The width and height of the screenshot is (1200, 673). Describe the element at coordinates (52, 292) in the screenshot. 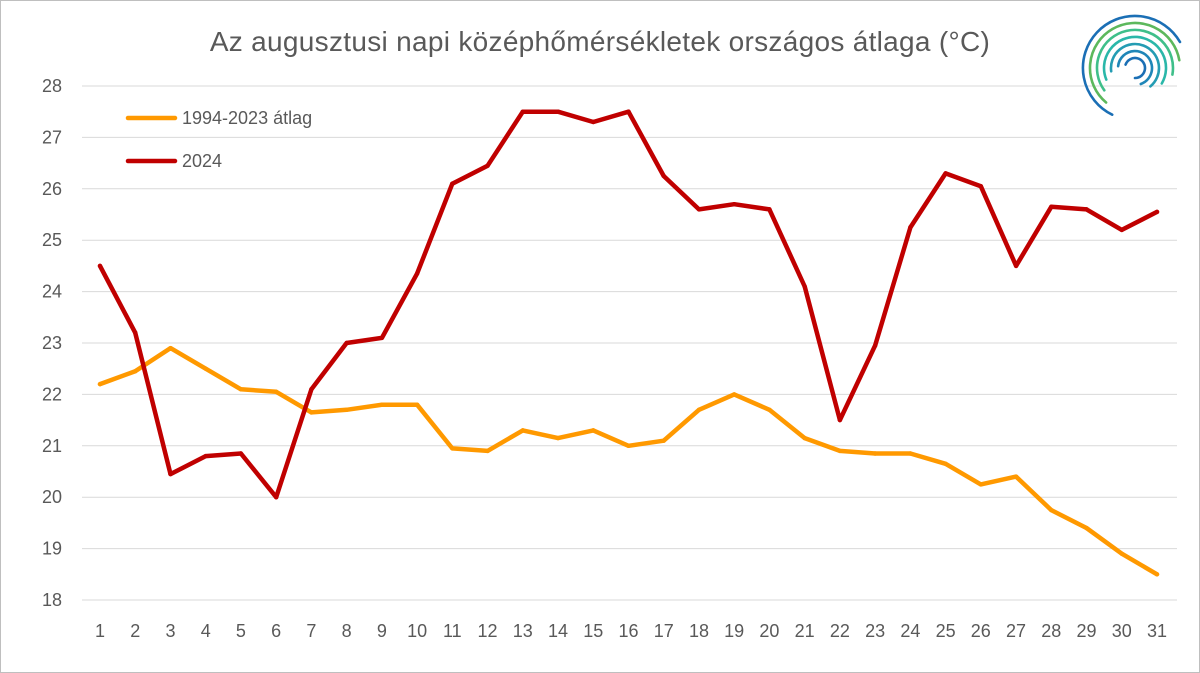

I see `y-tick-label: 24` at that location.